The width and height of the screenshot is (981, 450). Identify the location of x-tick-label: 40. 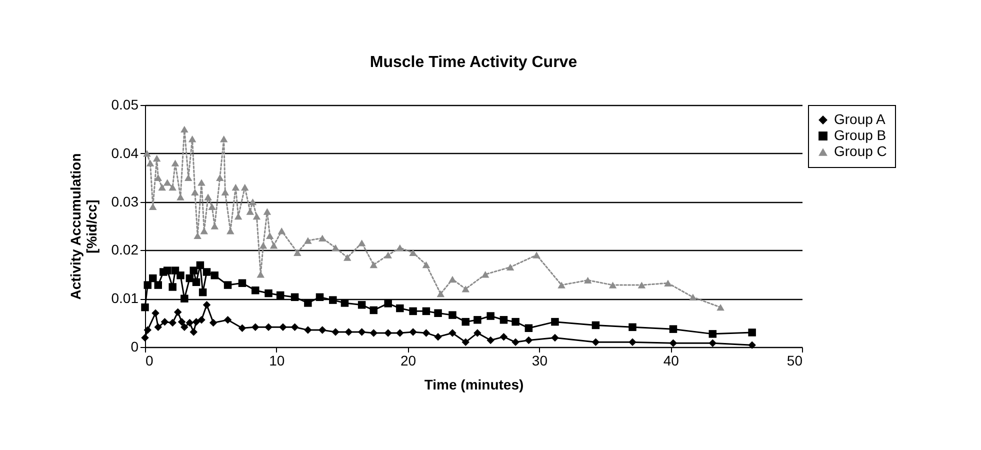
(671, 360).